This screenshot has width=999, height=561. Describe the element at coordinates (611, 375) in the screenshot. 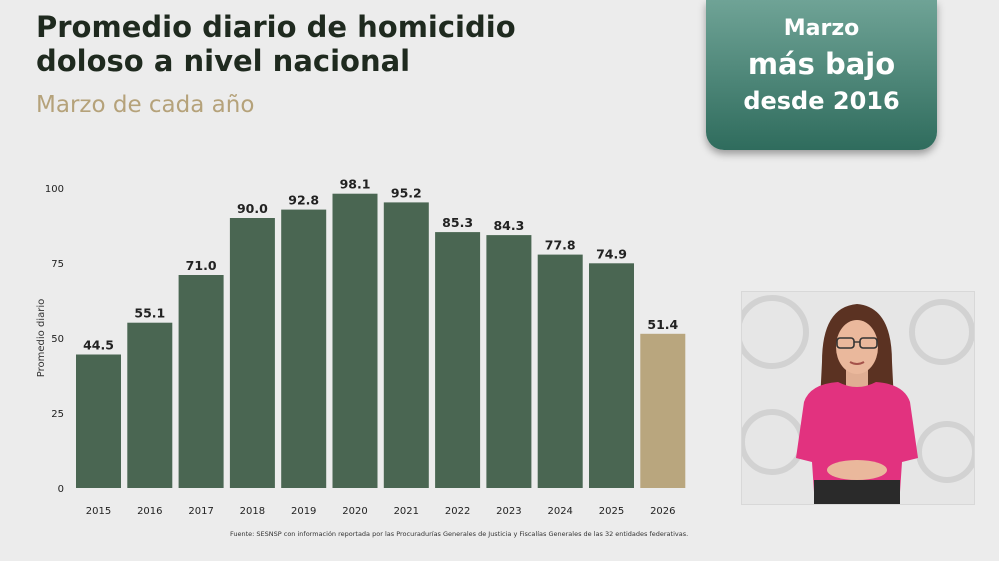

I see `bar-2025` at that location.